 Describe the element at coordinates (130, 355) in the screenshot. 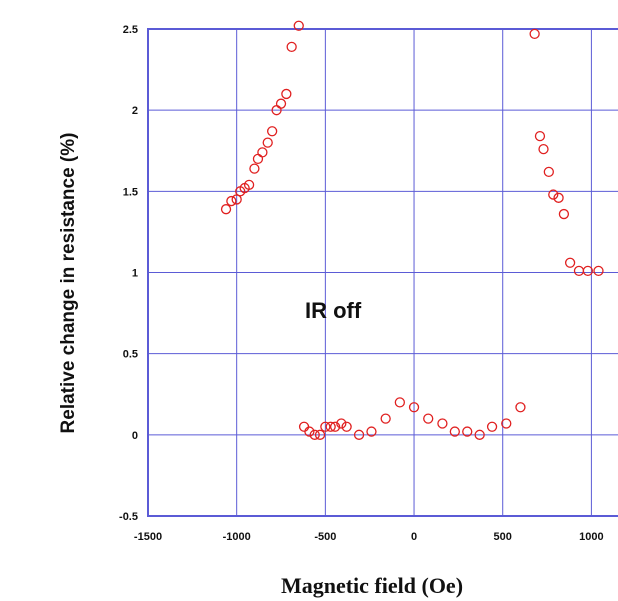

I see `y-tick-label: 0.5` at that location.